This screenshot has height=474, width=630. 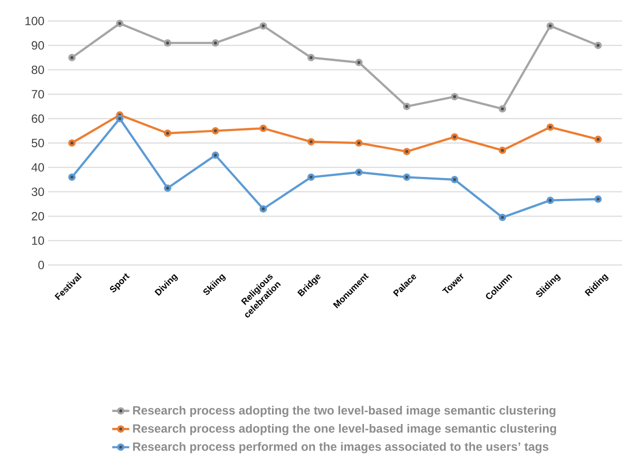 What do you see at coordinates (344, 430) in the screenshot?
I see `legend-label: Research process adopting the one level-based image semantic clustering` at bounding box center [344, 430].